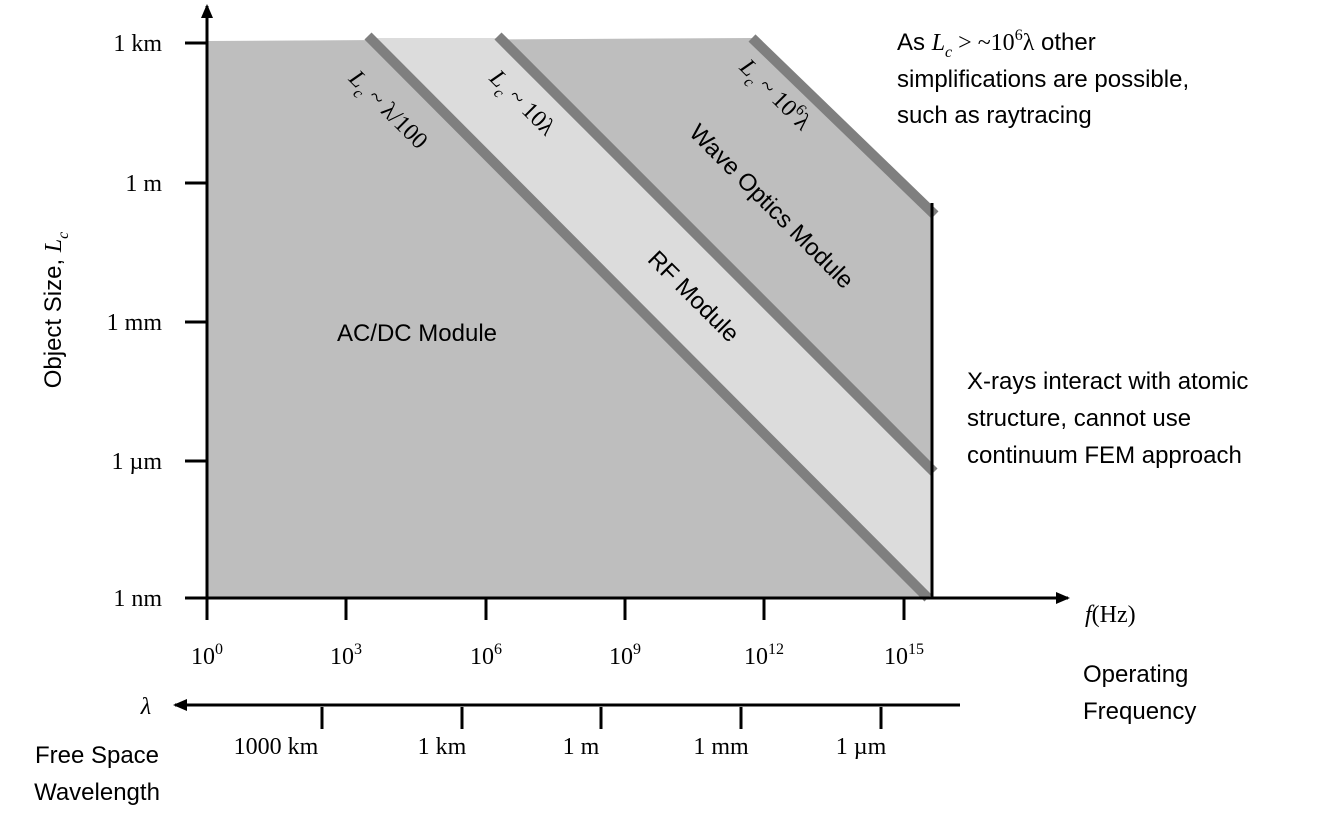 The width and height of the screenshot is (1328, 821). Describe the element at coordinates (776, 649) in the screenshot. I see `x-tick-label-part: 12` at that location.